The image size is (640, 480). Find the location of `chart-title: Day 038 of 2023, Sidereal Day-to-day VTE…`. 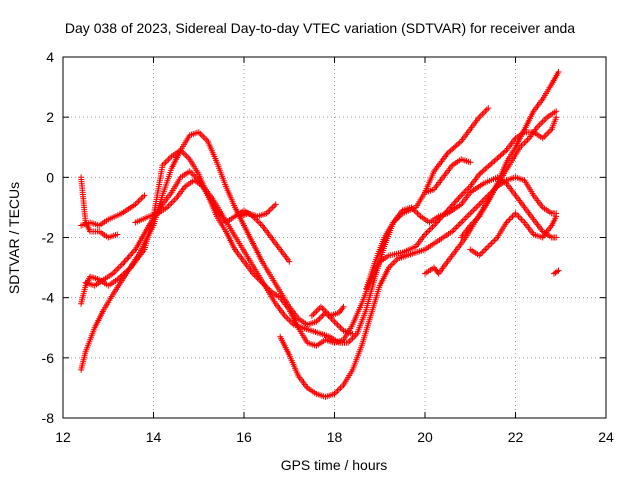

chart-title: Day 038 of 2023, Sidereal Day-to-day VTE… is located at coordinates (320, 28).